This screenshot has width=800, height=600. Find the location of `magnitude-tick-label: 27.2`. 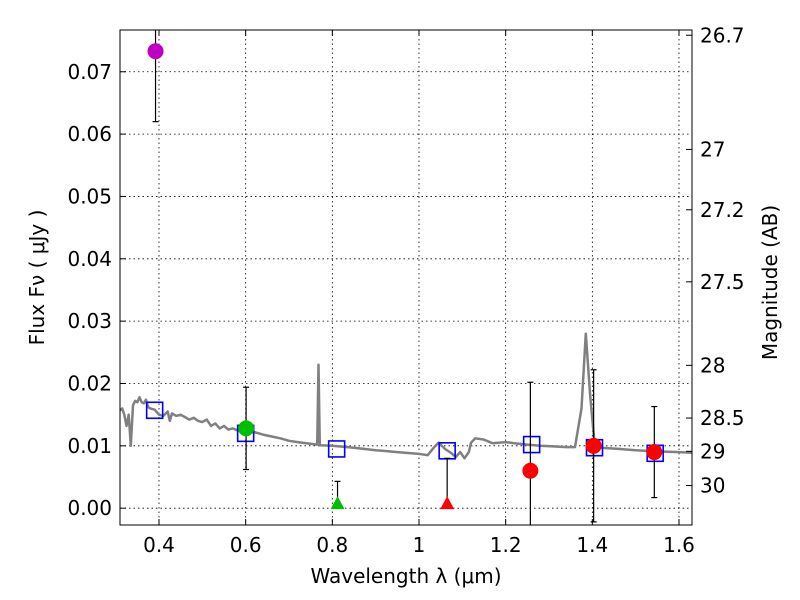

magnitude-tick-label: 27.2 is located at coordinates (722, 210).